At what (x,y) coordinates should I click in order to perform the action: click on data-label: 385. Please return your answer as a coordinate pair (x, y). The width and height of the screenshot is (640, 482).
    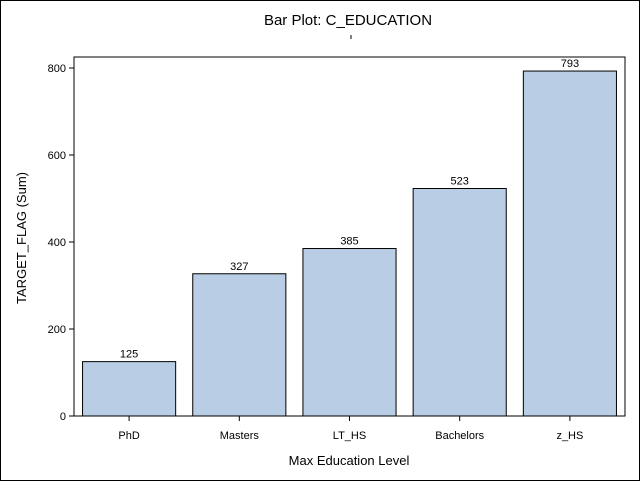
    Looking at the image, I should click on (349, 242).